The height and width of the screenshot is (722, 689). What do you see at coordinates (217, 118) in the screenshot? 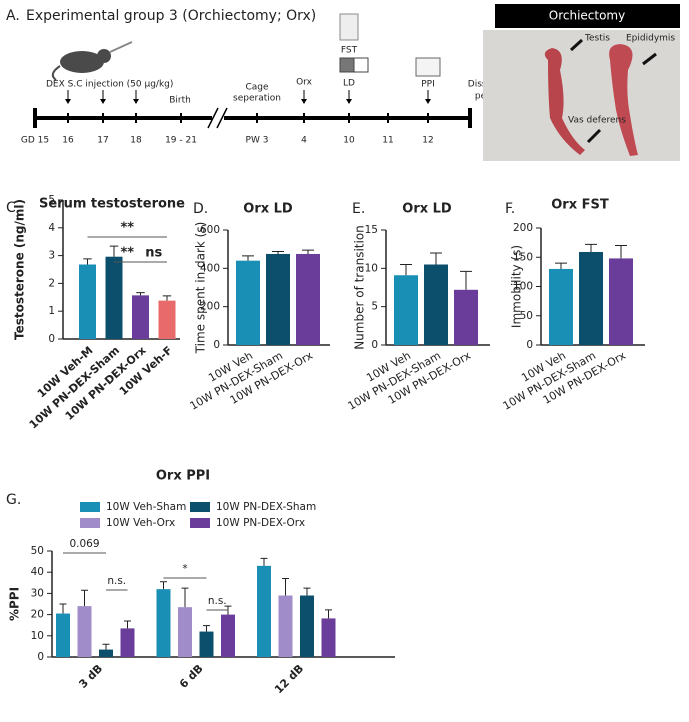
I see `timeline-break` at bounding box center [217, 118].